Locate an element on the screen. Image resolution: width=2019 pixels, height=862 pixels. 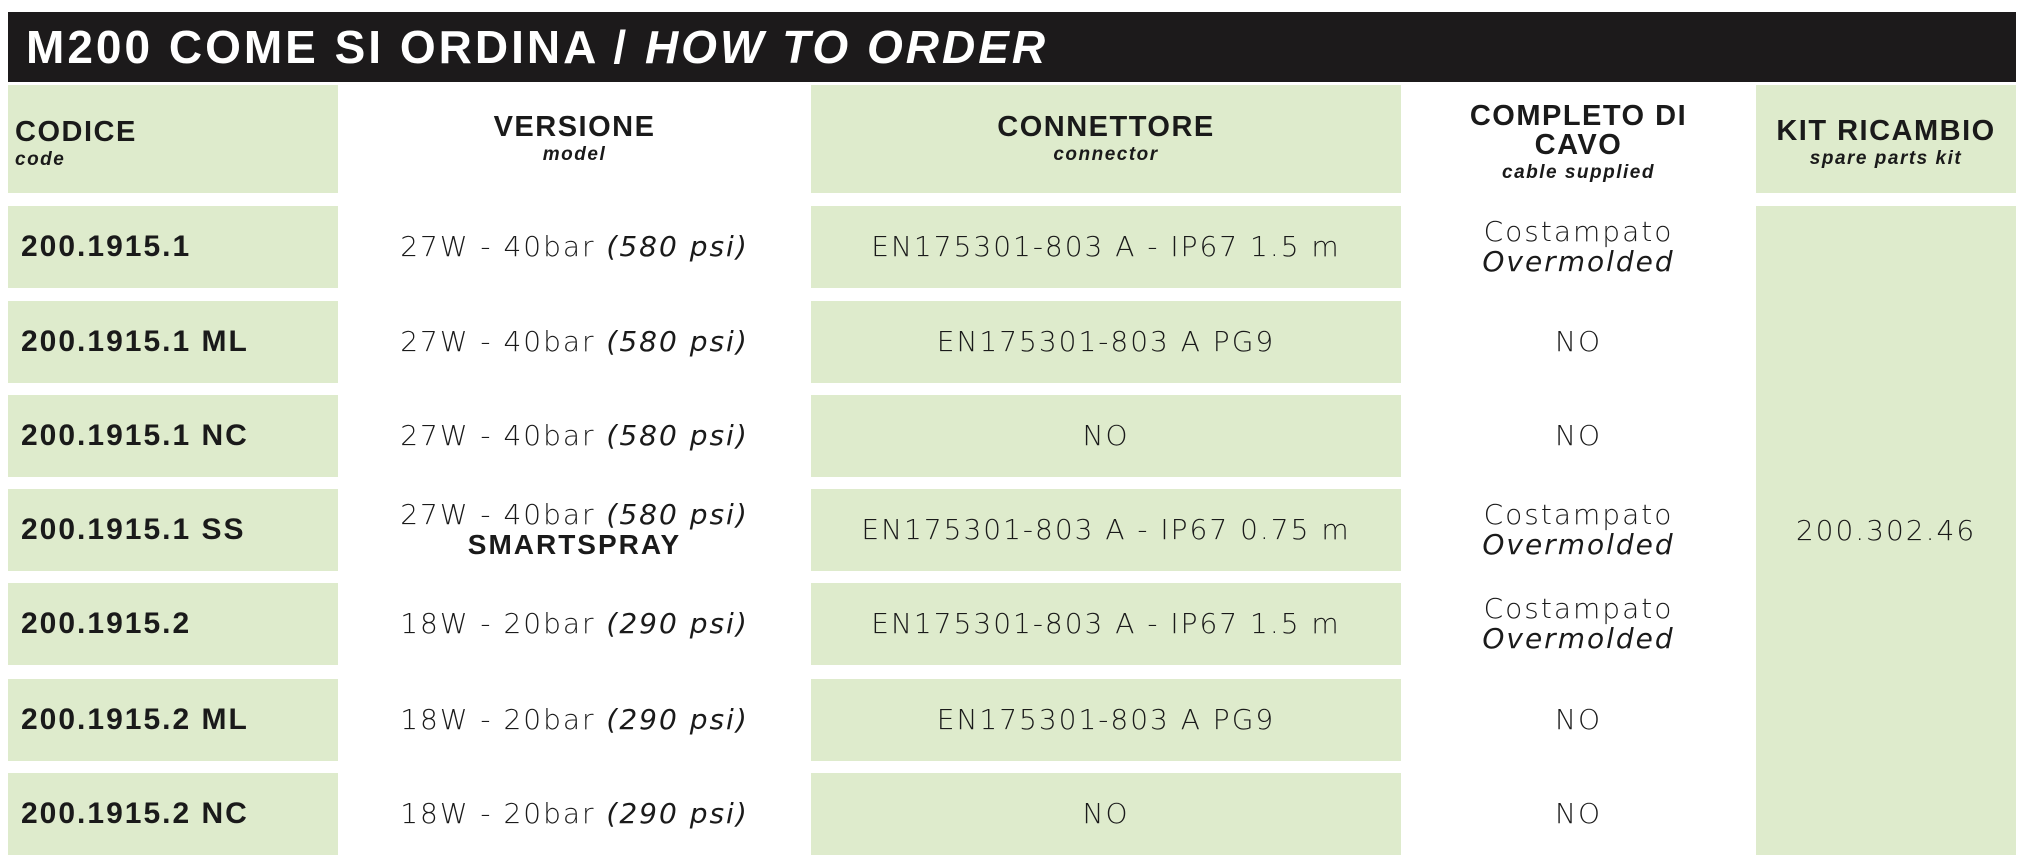
header-codice: CODICE code is located at coordinates (173, 139).